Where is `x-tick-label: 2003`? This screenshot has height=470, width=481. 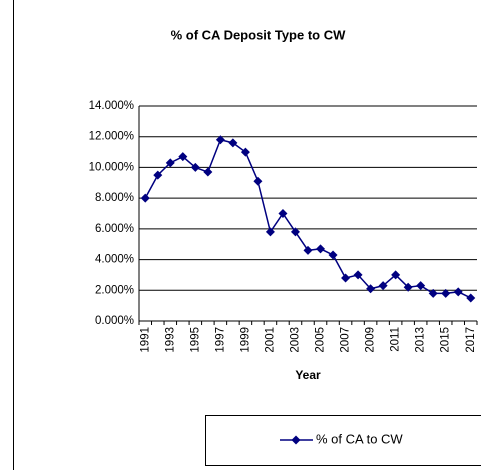
x-tick-label: 2003 is located at coordinates (296, 340).